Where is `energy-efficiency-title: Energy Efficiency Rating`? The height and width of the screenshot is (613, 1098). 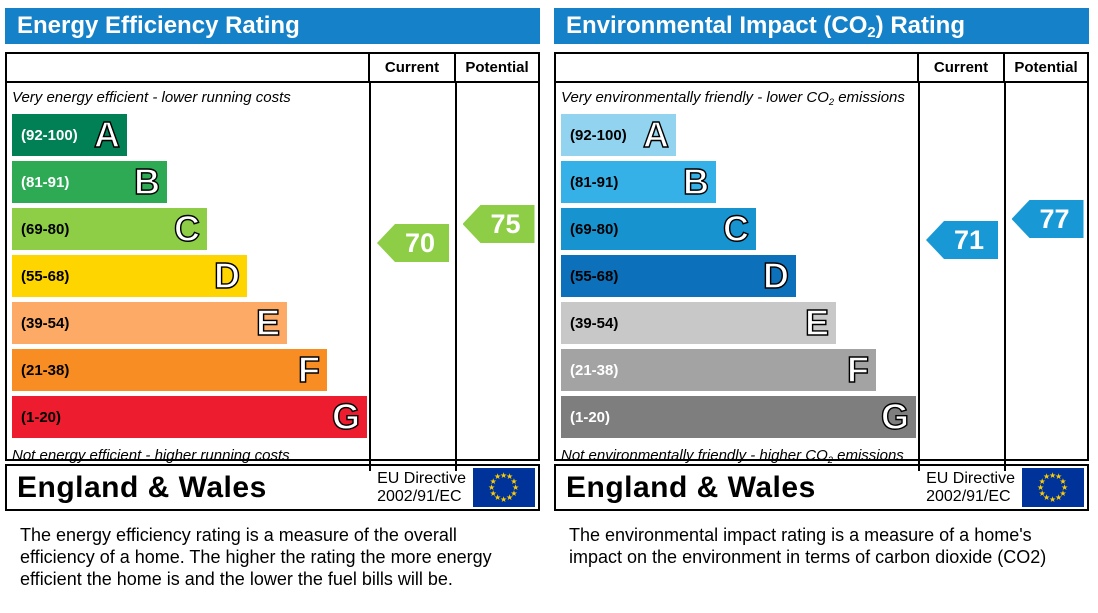 energy-efficiency-title: Energy Efficiency Rating is located at coordinates (272, 26).